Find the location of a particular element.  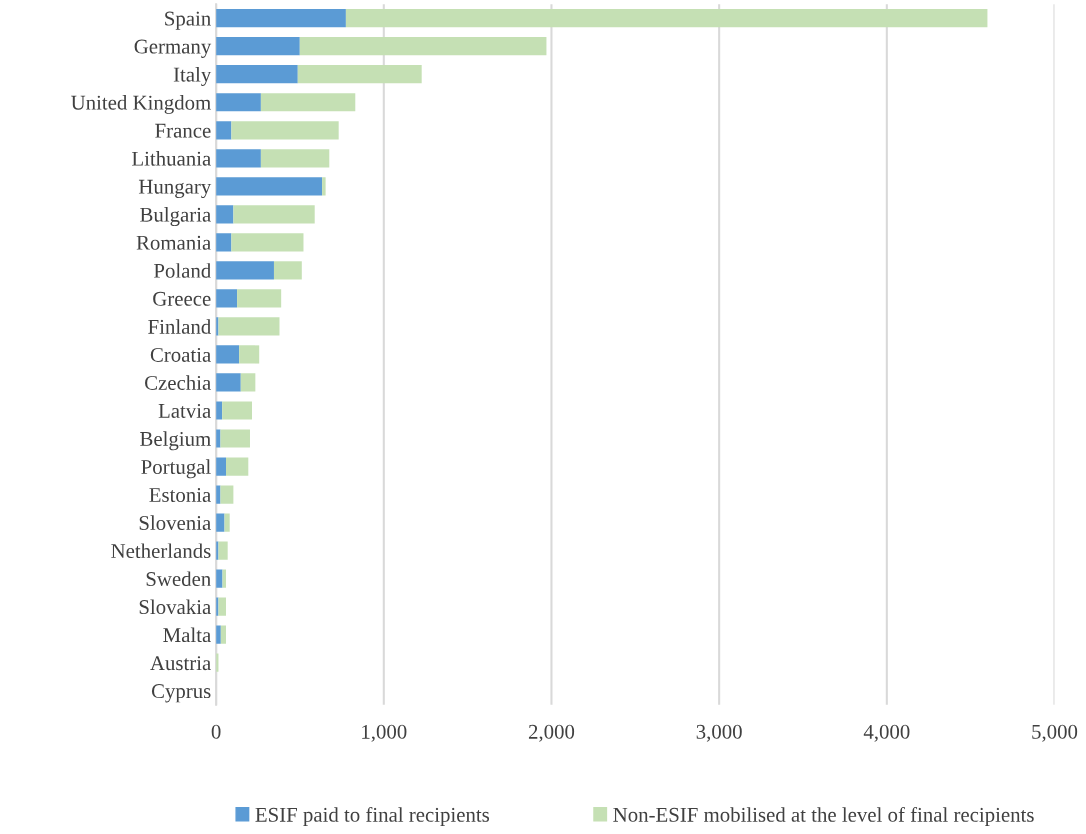

x-tick-label: 1,000 is located at coordinates (384, 733).